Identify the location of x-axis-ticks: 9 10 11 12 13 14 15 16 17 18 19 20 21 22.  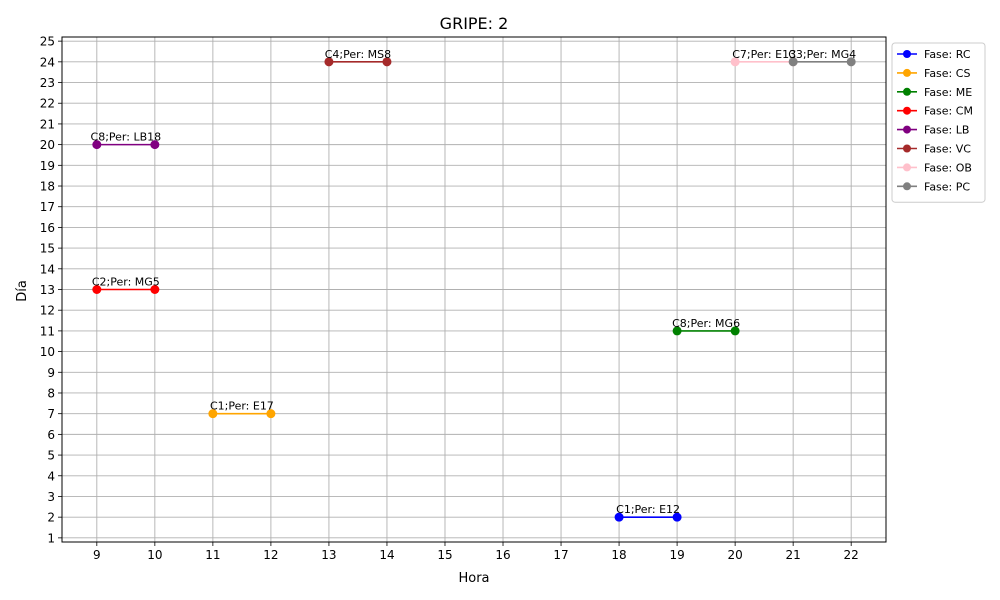
(476, 552).